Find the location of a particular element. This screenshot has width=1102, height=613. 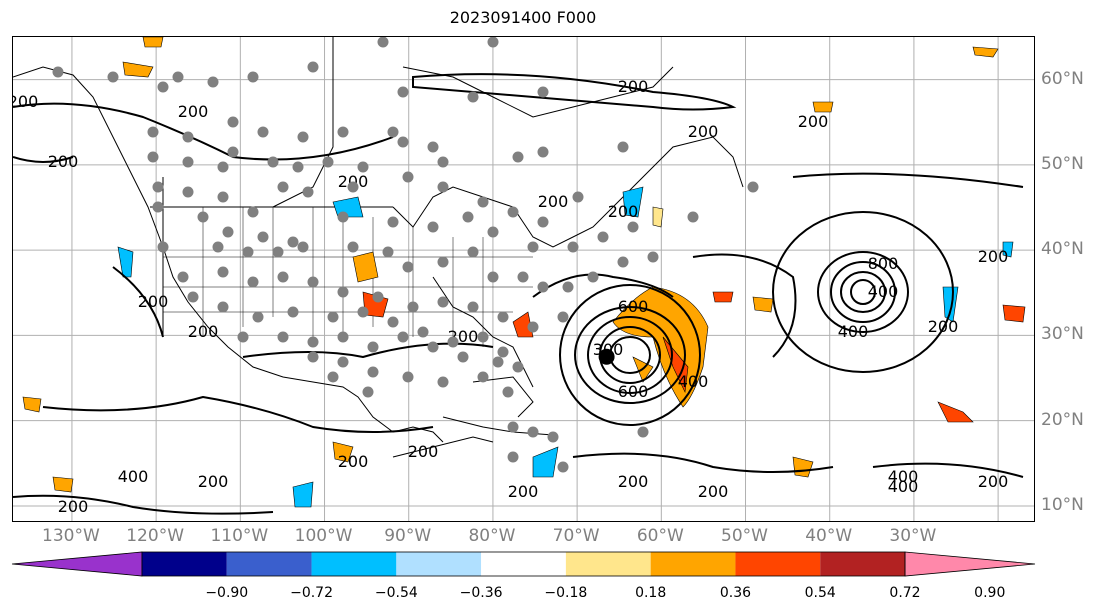

longitude-label: 130°W is located at coordinates (71, 536).